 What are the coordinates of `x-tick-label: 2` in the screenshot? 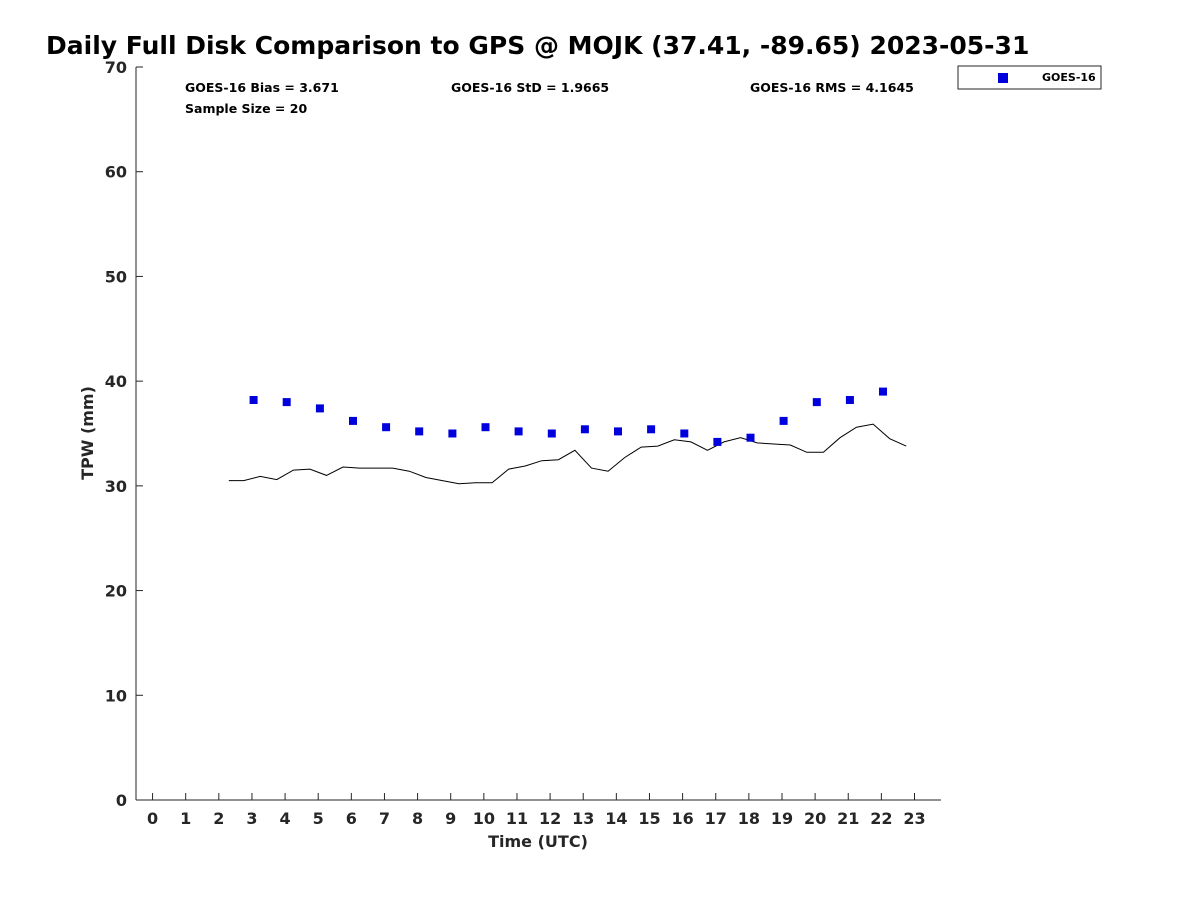 It's located at (218, 818).